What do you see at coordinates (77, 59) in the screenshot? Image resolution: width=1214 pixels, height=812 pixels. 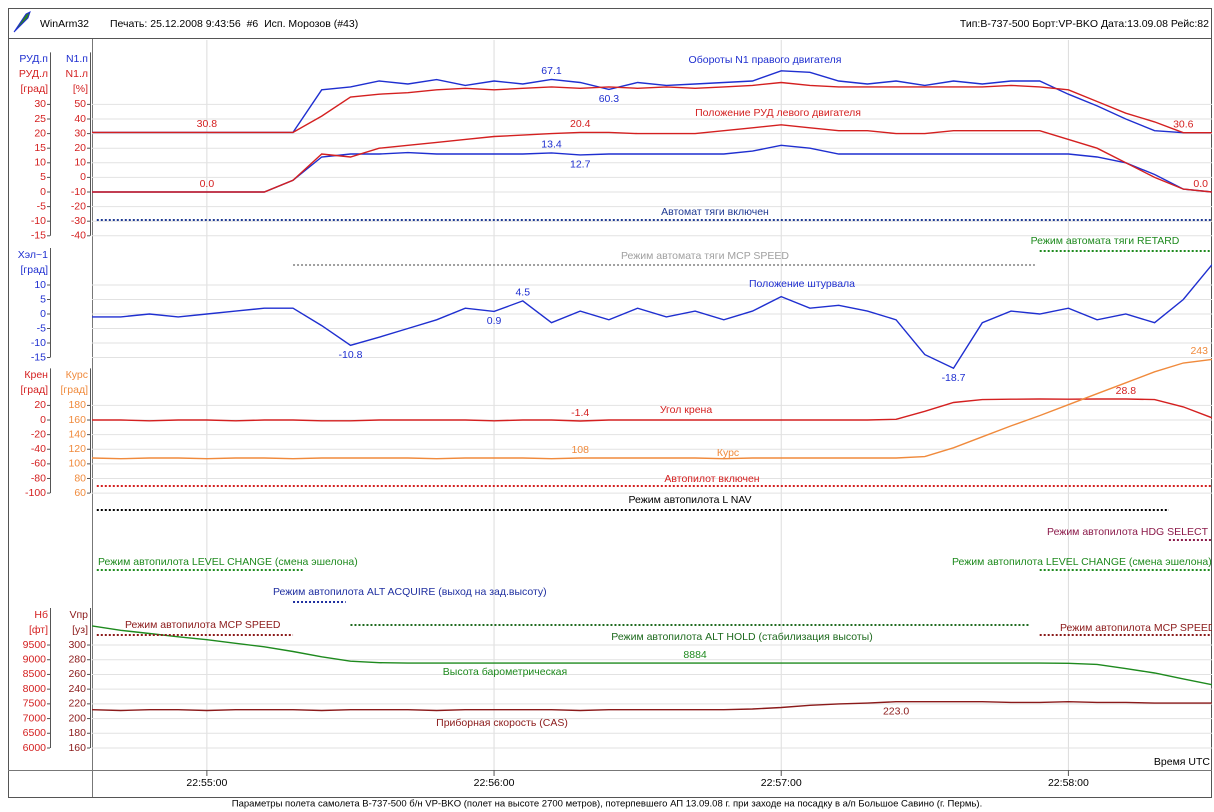 I see `axis-title: N1.п` at bounding box center [77, 59].